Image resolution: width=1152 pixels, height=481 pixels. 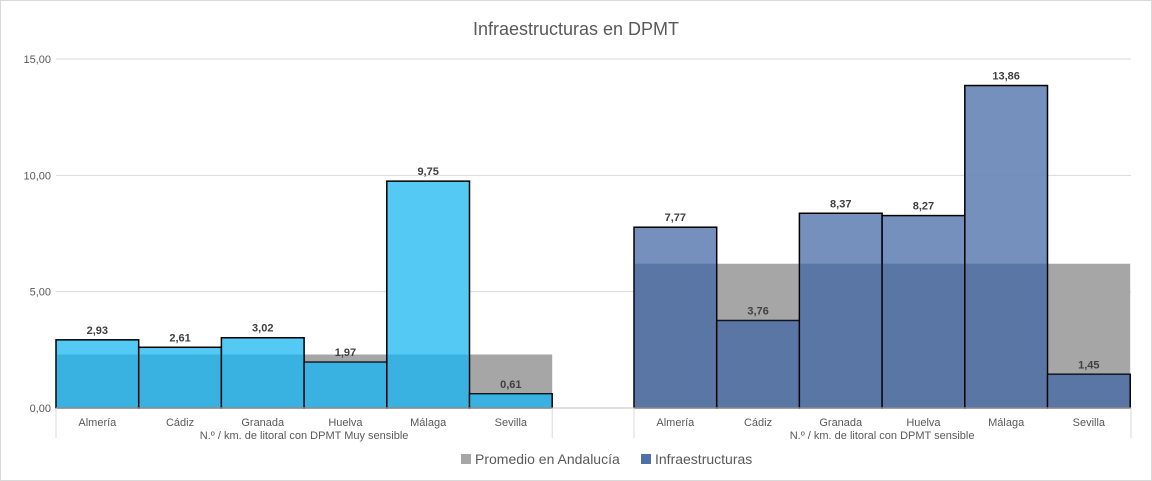 I want to click on chart-title: Infraestructuras en DPMT, so click(x=576, y=29).